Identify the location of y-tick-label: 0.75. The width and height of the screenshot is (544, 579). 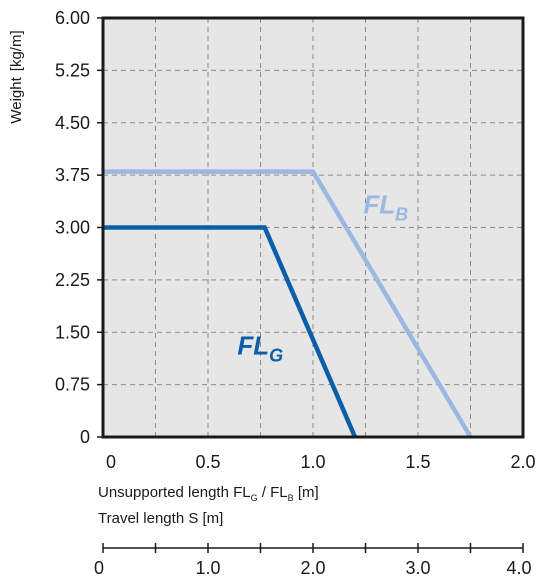
(72, 385).